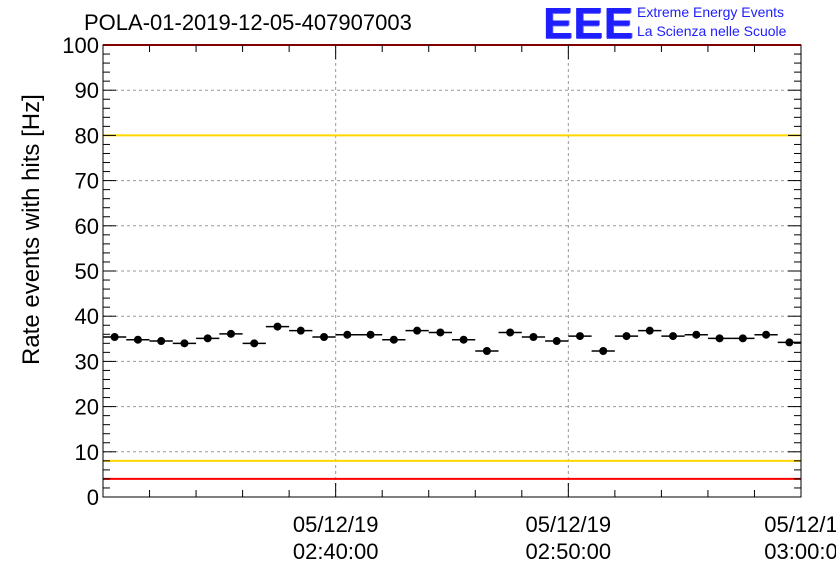 Image resolution: width=836 pixels, height=572 pixels. What do you see at coordinates (87, 452) in the screenshot?
I see `y-tick-label: 10` at bounding box center [87, 452].